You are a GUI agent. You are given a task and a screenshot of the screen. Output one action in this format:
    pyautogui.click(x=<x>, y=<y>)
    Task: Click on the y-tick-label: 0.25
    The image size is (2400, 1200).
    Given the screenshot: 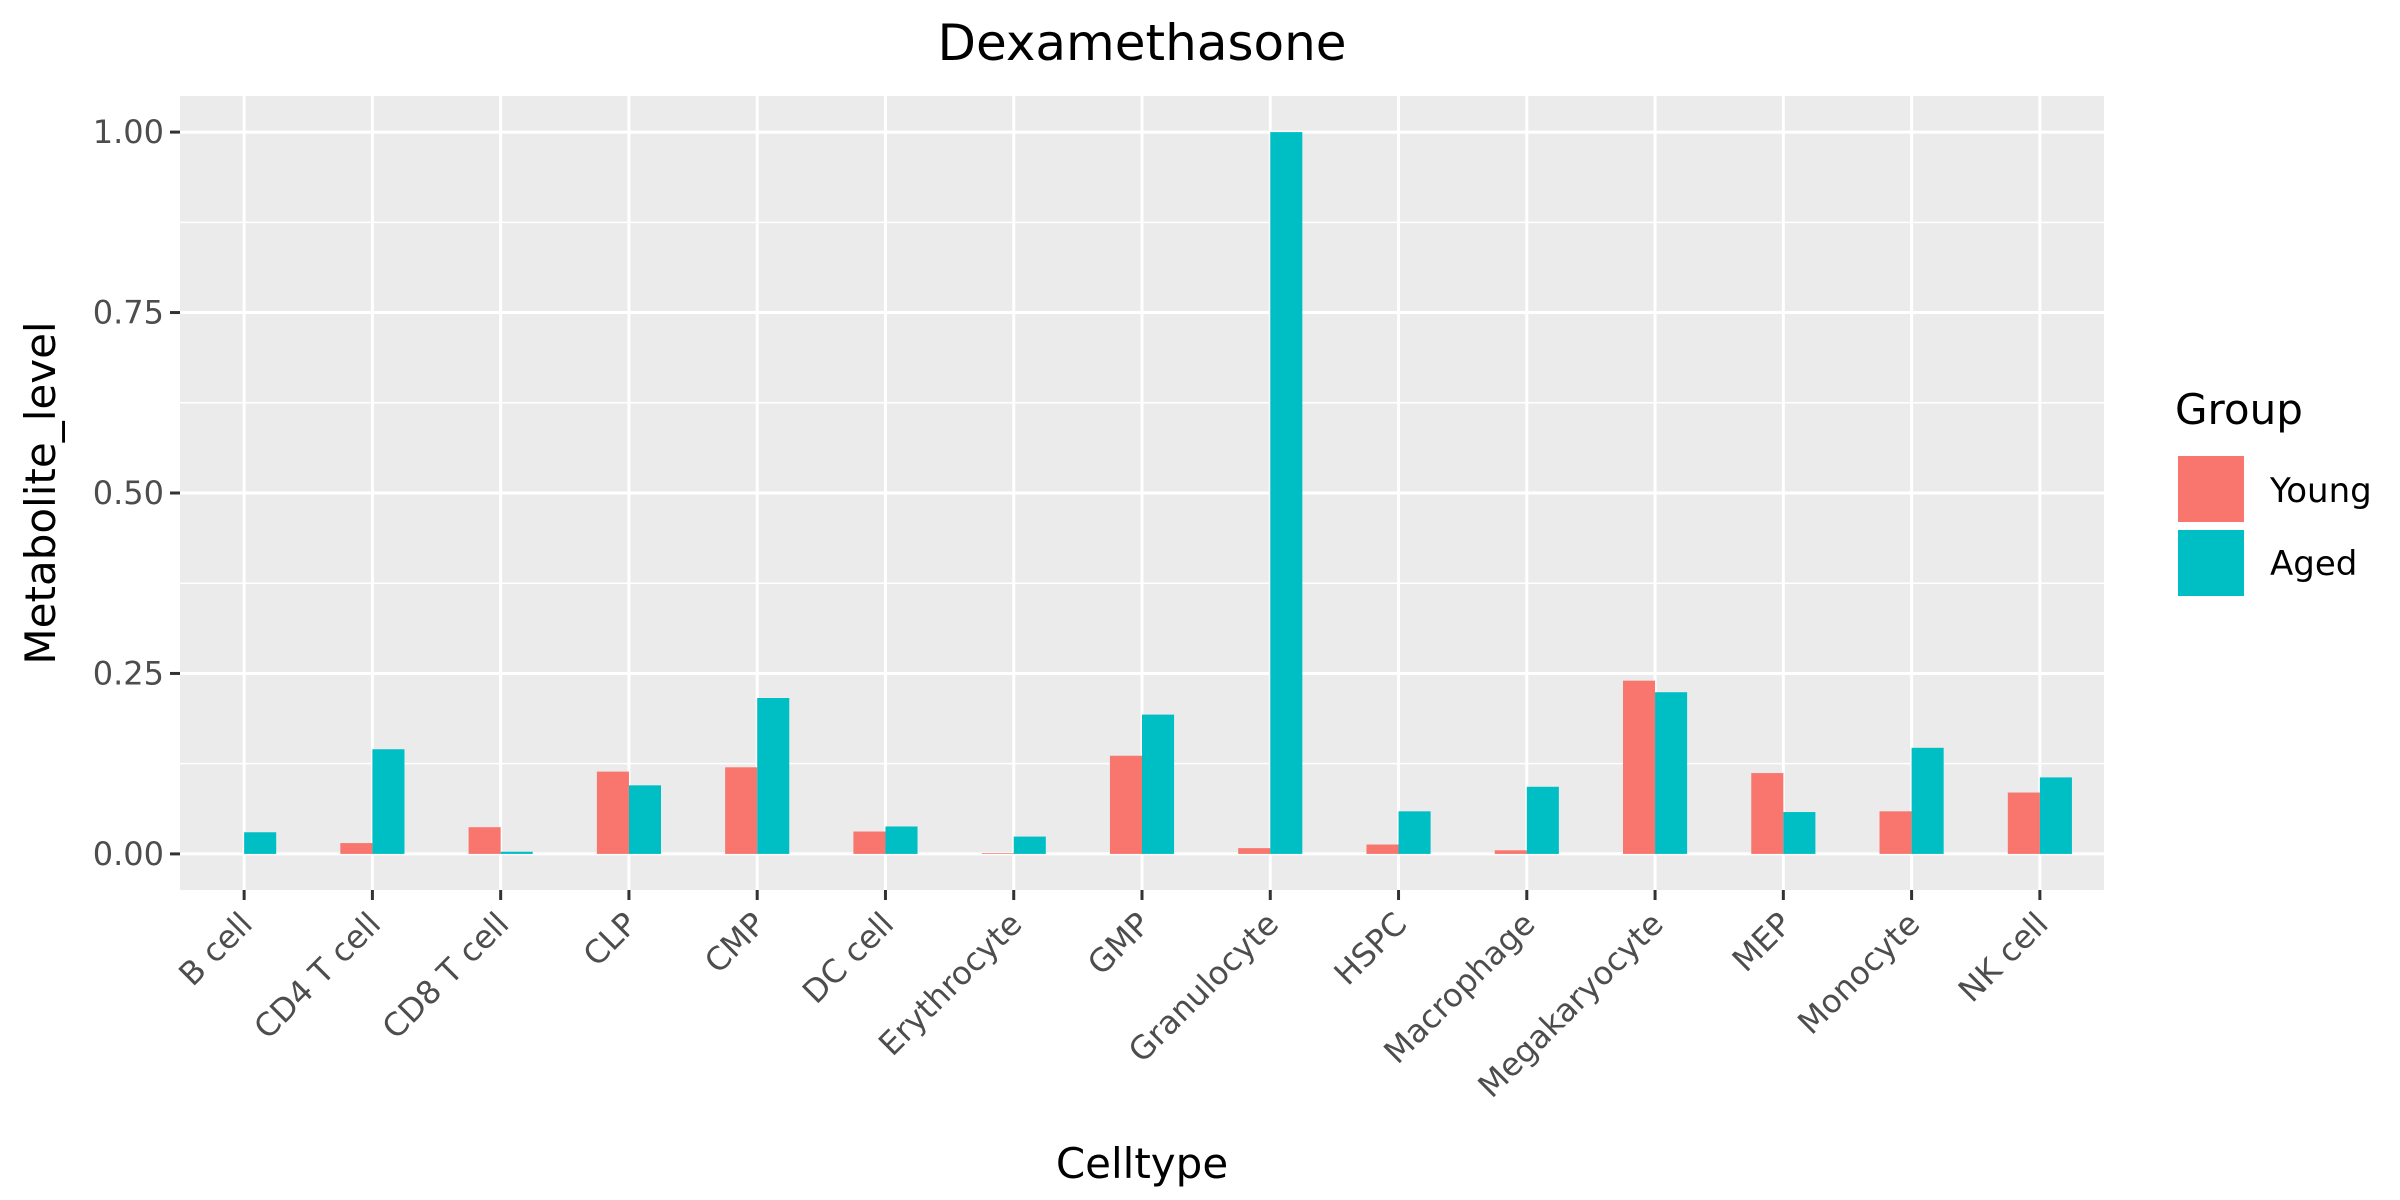 What is the action you would take?
    pyautogui.click(x=128, y=673)
    